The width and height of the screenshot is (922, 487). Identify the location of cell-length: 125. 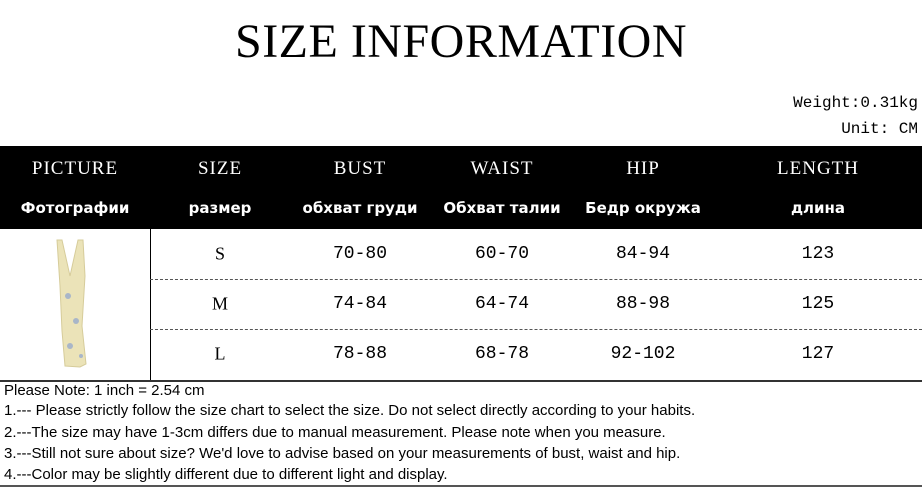
(818, 304).